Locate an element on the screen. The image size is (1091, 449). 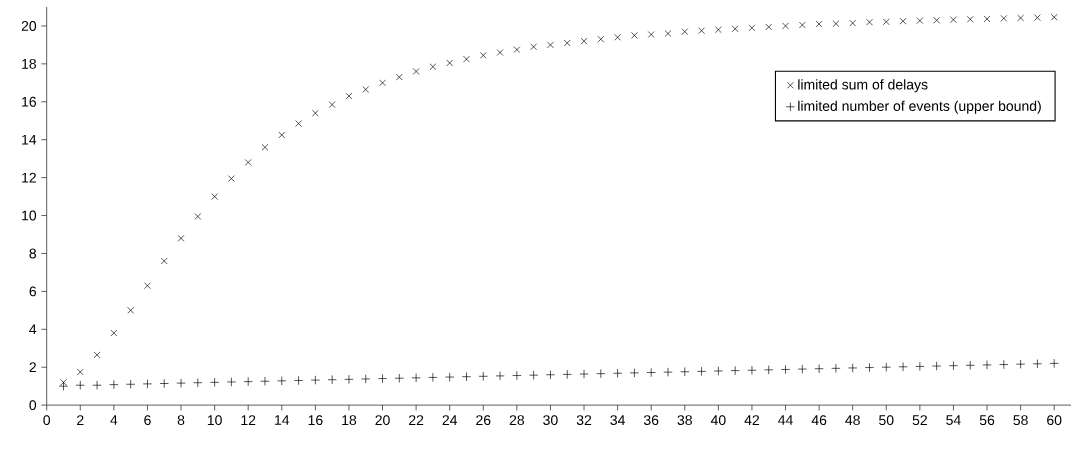
x-tick-label: 54 is located at coordinates (953, 420).